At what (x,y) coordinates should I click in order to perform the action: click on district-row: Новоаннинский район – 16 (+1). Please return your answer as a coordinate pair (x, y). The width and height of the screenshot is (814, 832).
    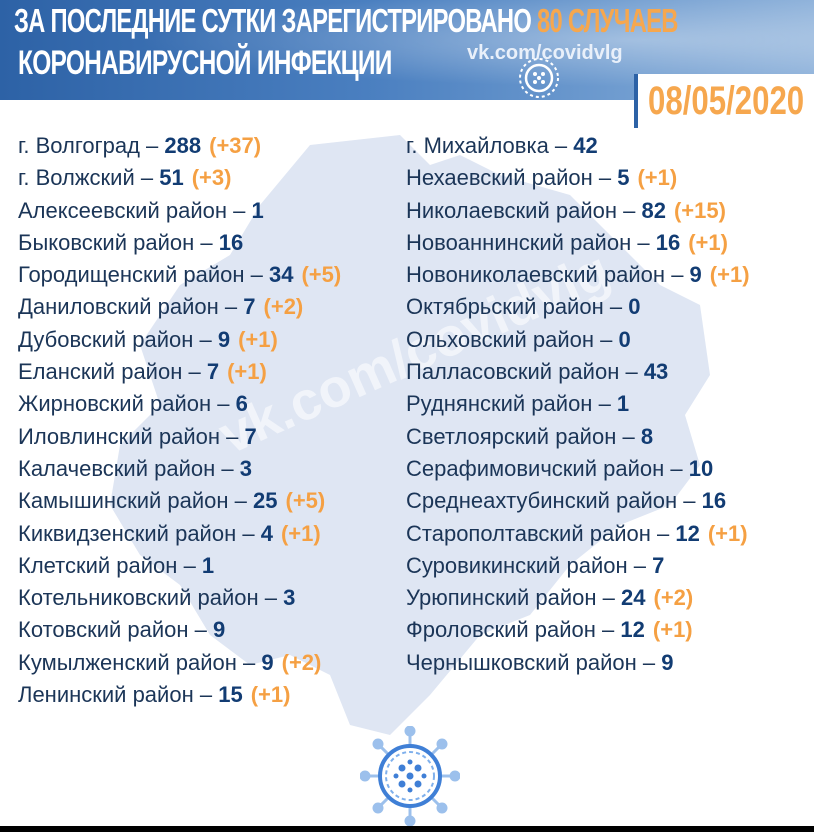
    Looking at the image, I should click on (578, 243).